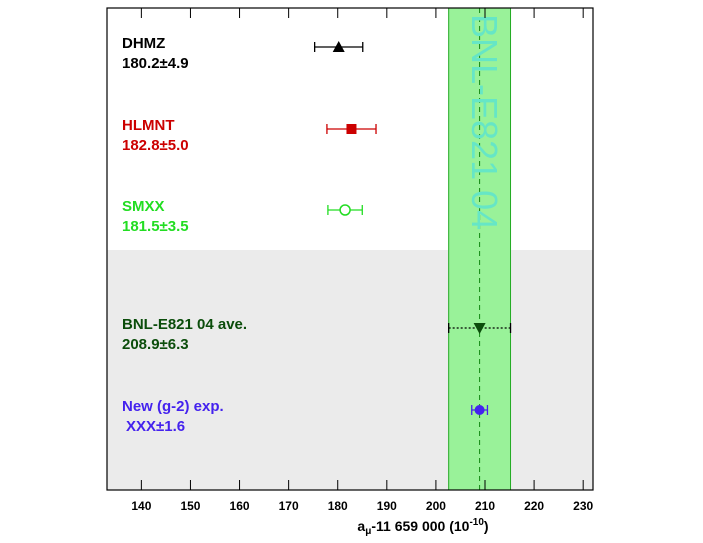 This screenshot has width=703, height=543. I want to click on x-axis-label: aμ-11 659 000 (10-10), so click(422, 527).